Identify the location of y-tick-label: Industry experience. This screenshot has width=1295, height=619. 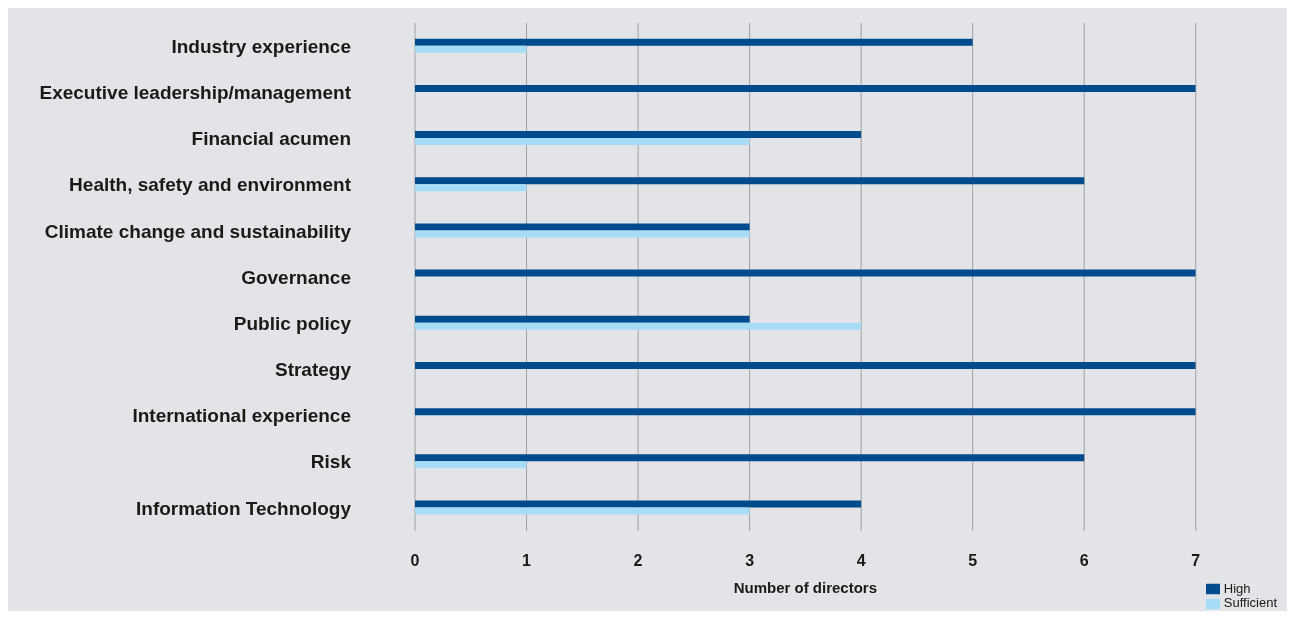
(261, 46).